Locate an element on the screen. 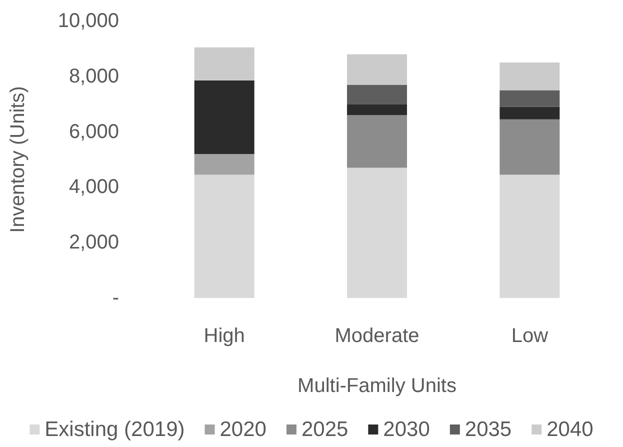  y-tick-label: 8,000 is located at coordinates (93, 76).